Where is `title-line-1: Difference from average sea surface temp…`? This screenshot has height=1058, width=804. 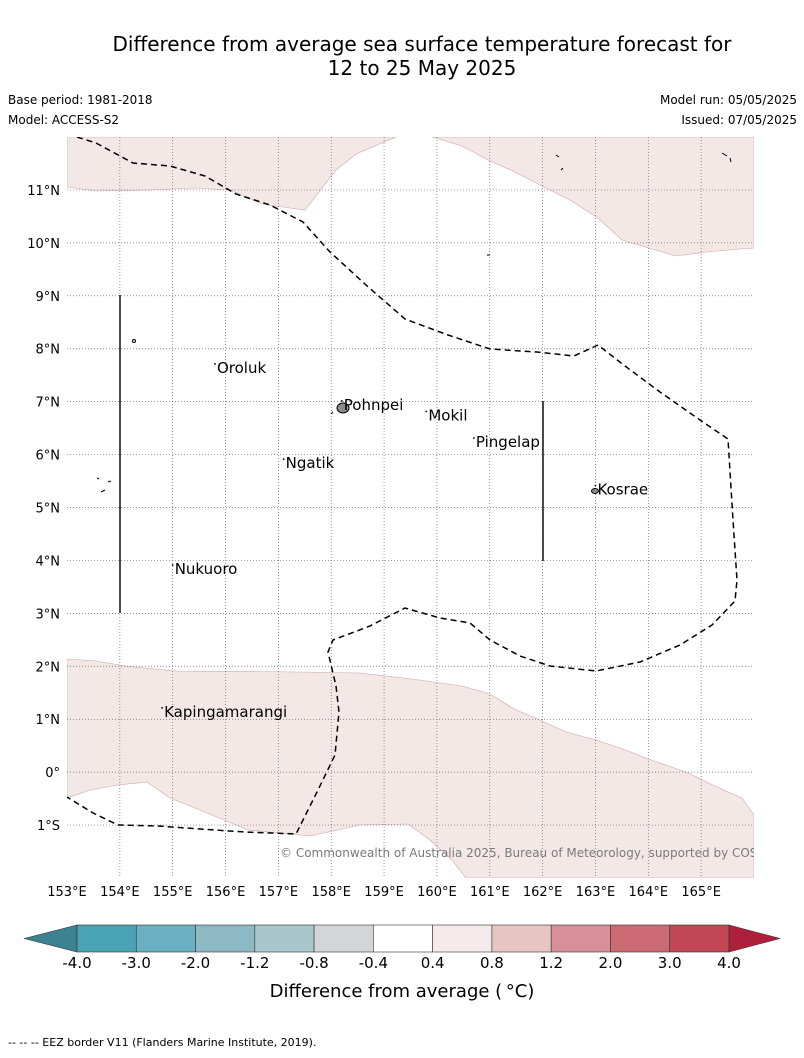
title-line-1: Difference from average sea surface temp… is located at coordinates (422, 44).